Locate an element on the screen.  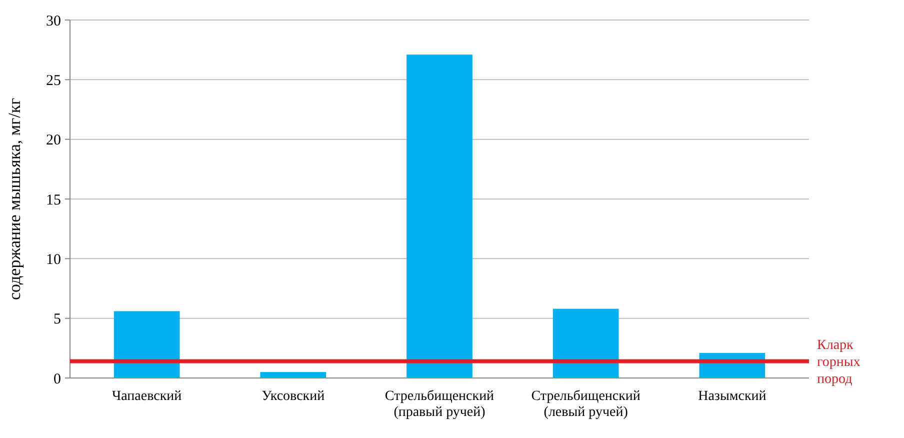
y-tick-label: 5 is located at coordinates (57, 320).